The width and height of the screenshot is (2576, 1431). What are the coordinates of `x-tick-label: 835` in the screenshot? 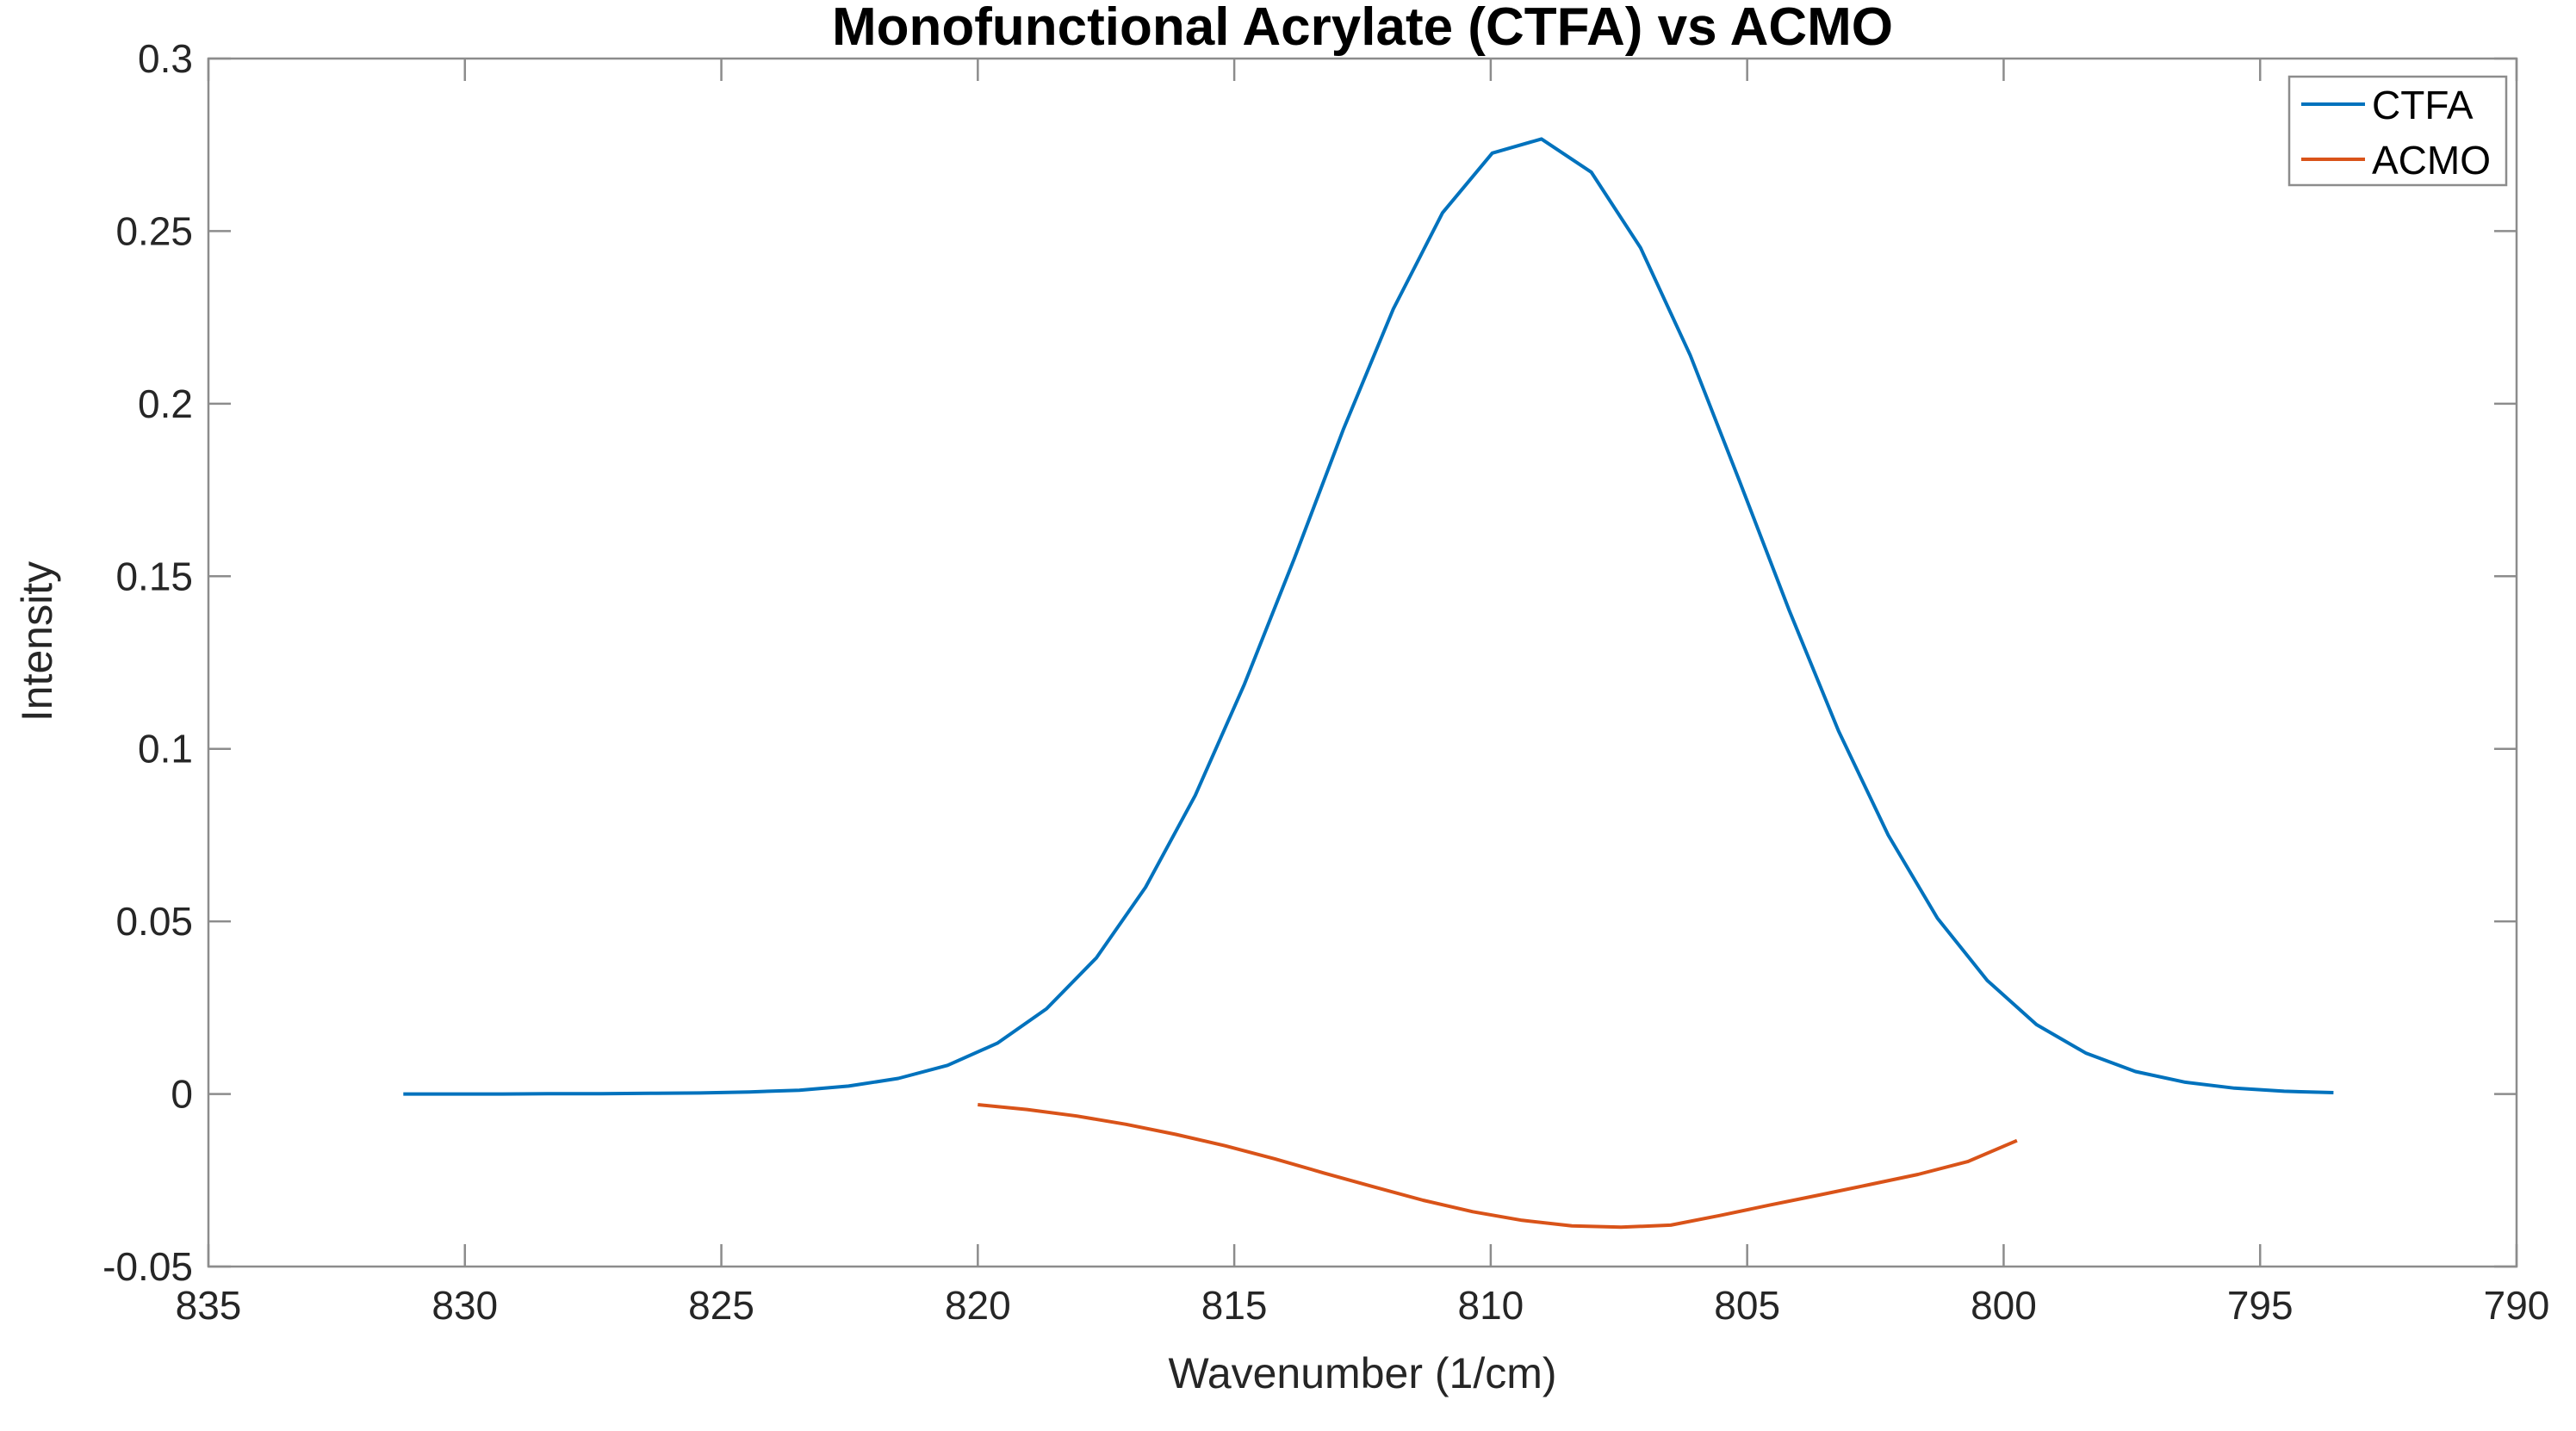 It's located at (209, 1305).